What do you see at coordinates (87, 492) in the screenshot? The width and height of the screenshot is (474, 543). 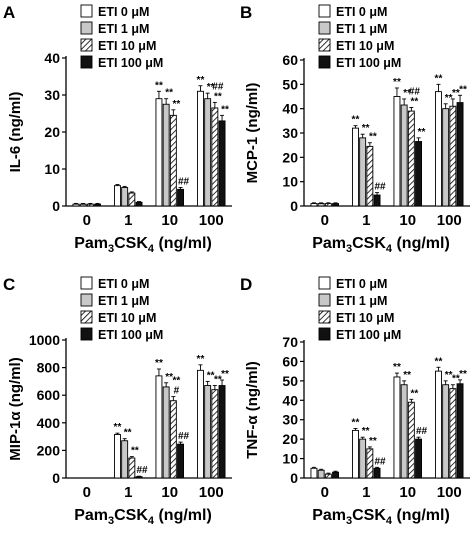 I see `x-tick-label: 0` at bounding box center [87, 492].